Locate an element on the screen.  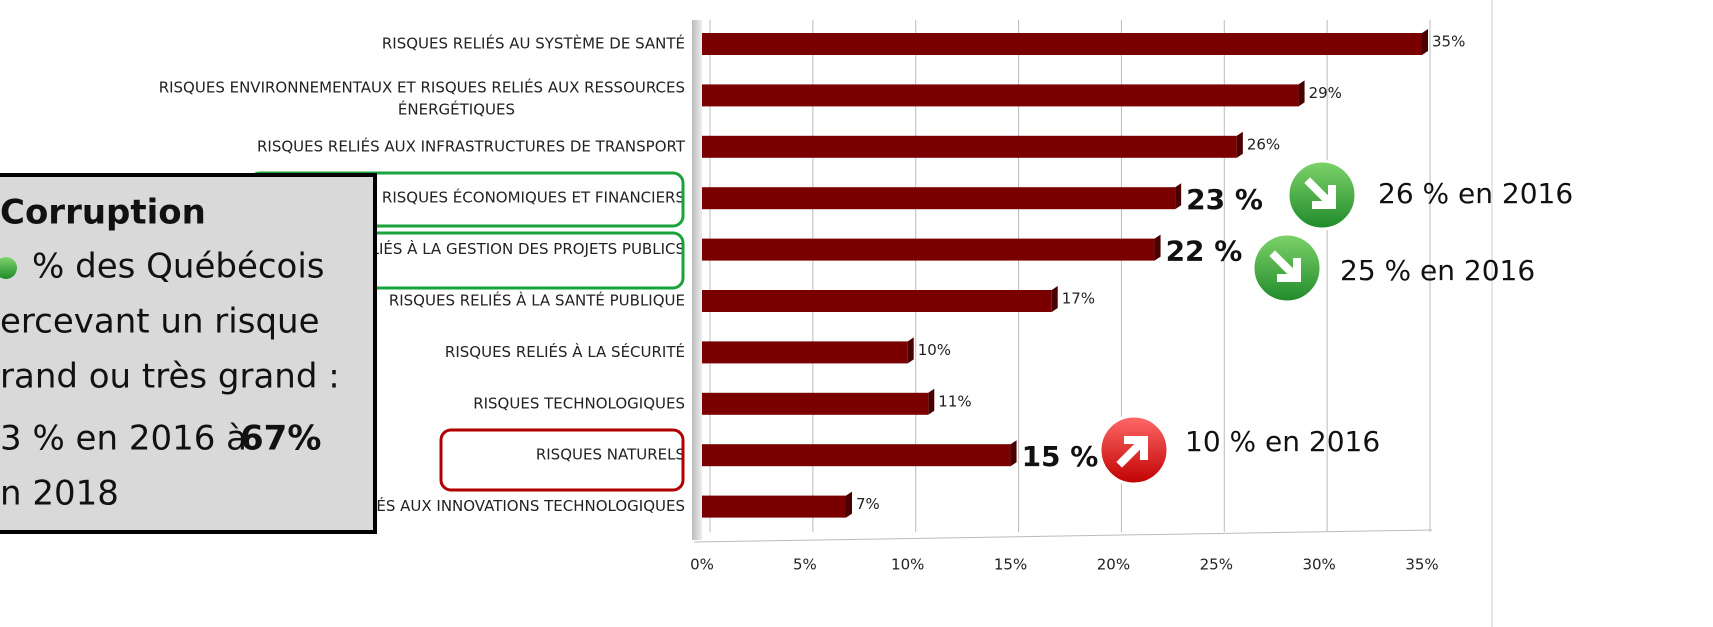
value-label: 7% is located at coordinates (868, 504).